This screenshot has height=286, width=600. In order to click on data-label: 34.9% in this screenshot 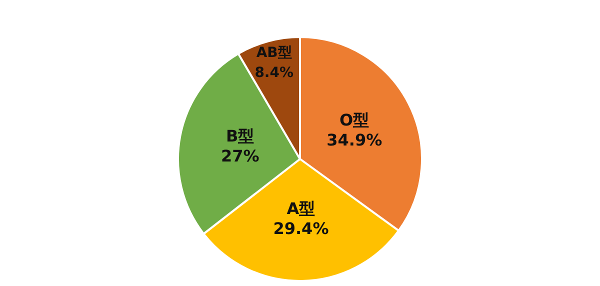, I will do `click(354, 140)`.